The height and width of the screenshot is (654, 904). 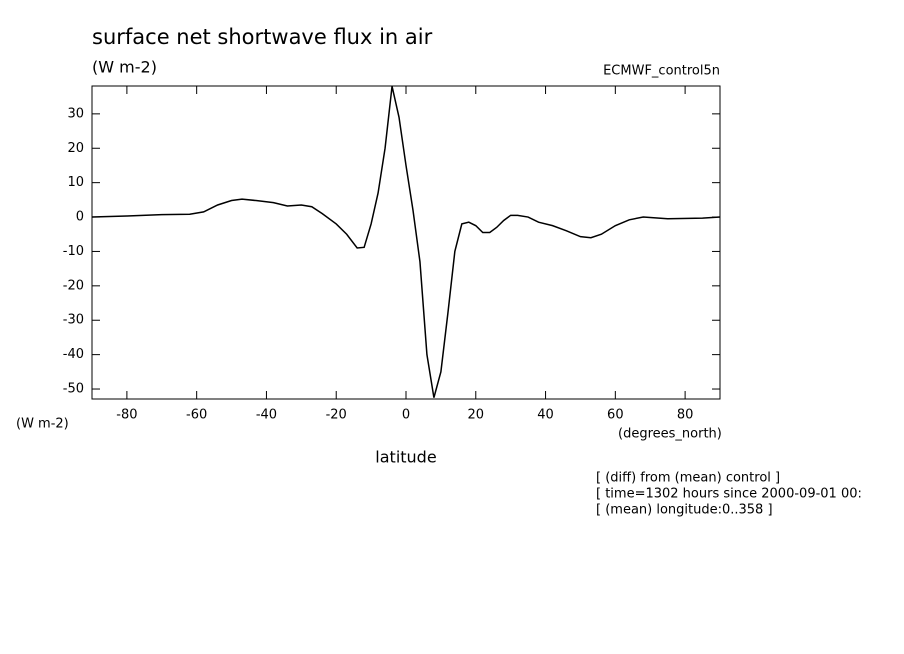 What do you see at coordinates (73, 285) in the screenshot?
I see `y-tick-label: -20` at bounding box center [73, 285].